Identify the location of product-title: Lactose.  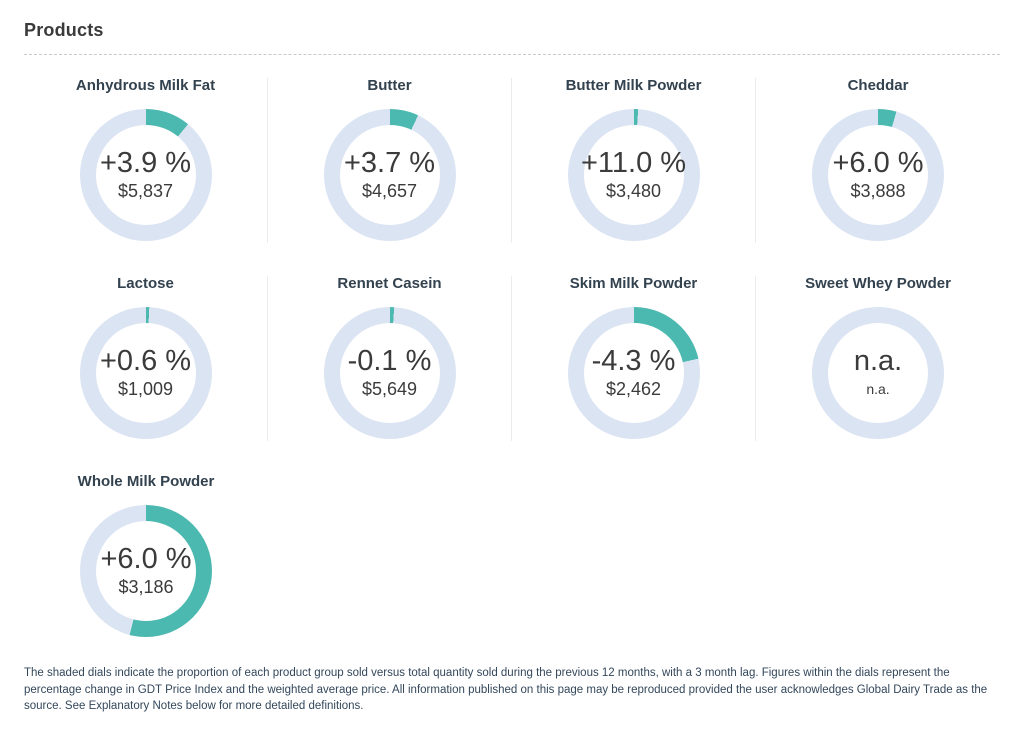
(145, 283).